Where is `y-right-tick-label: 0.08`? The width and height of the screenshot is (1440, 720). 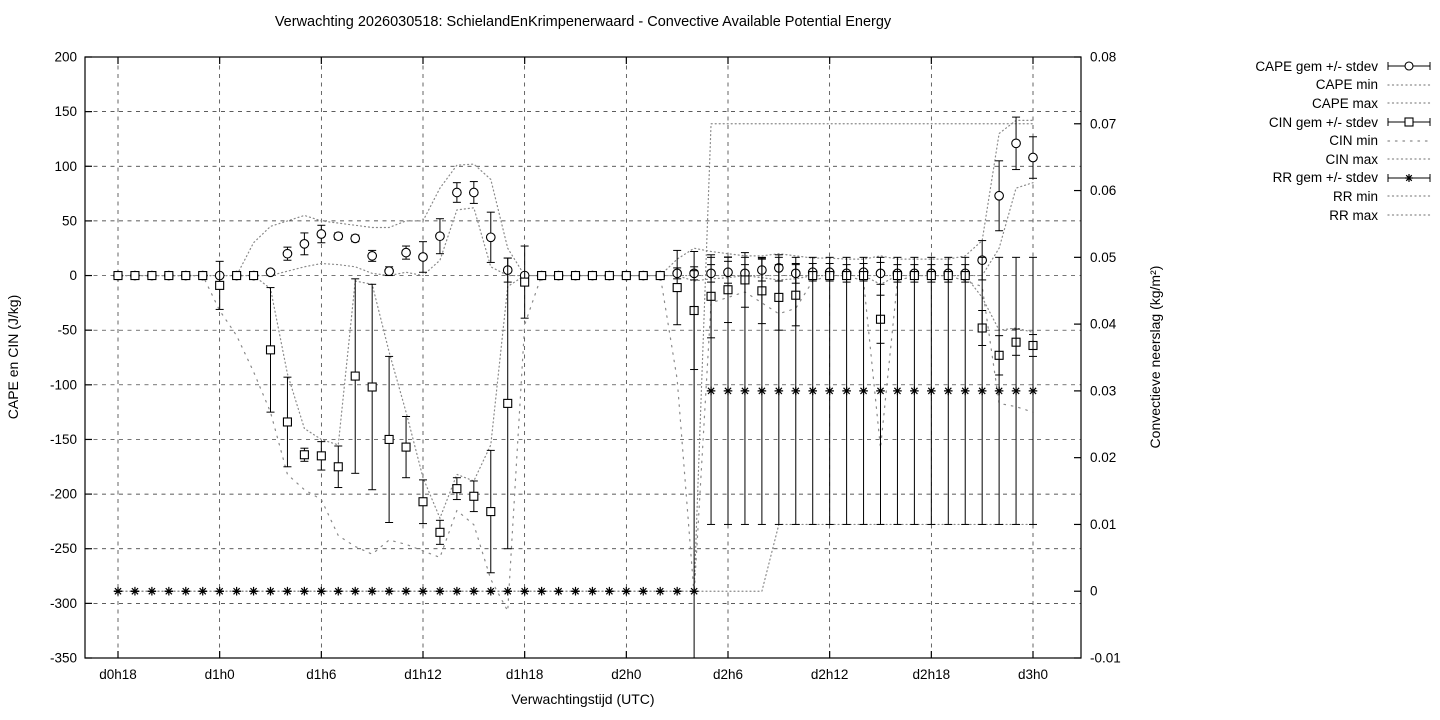 y-right-tick-label: 0.08 is located at coordinates (1103, 57).